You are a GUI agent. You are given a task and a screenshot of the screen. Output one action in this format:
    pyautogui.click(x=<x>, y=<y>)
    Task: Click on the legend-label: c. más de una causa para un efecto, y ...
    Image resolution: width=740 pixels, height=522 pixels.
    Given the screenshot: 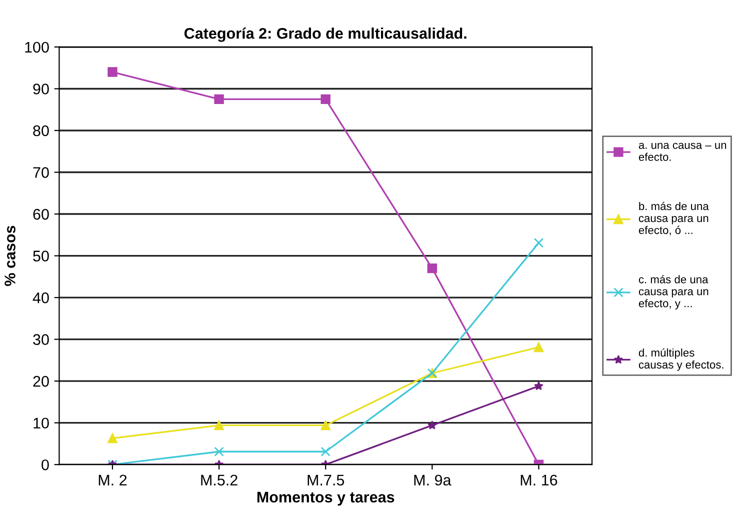 What is the action you would take?
    pyautogui.click(x=673, y=292)
    